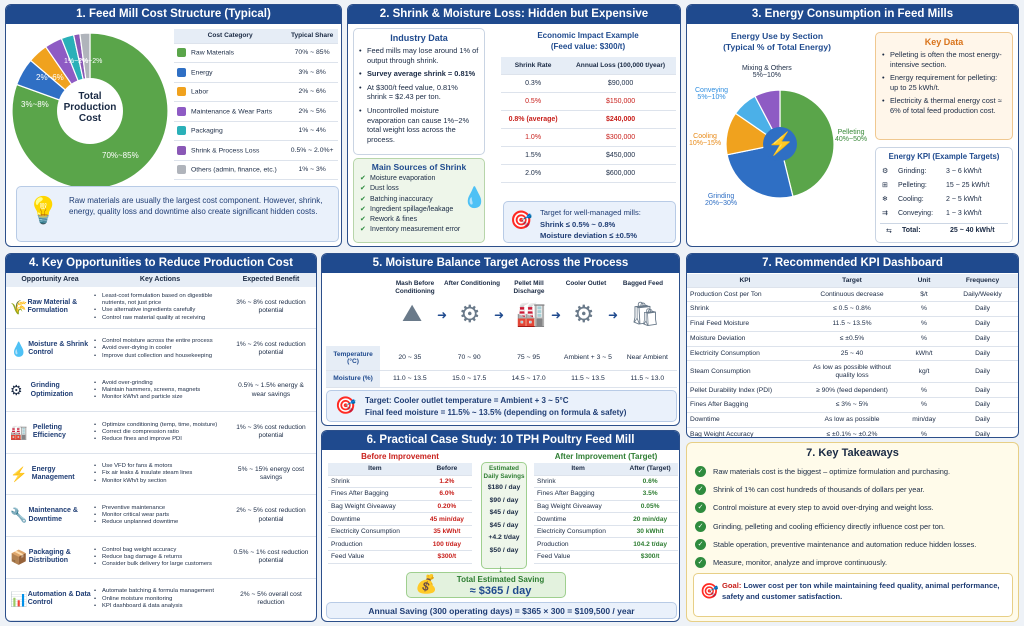 This screenshot has width=1024, height=626. I want to click on econ-rate: 0.5%, so click(533, 101).